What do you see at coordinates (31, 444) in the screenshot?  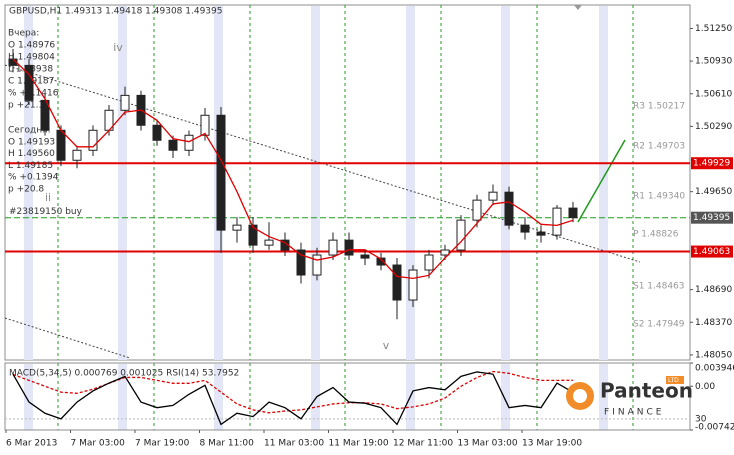 I see `x-tick-label: 6 Mar 2013` at bounding box center [31, 444].